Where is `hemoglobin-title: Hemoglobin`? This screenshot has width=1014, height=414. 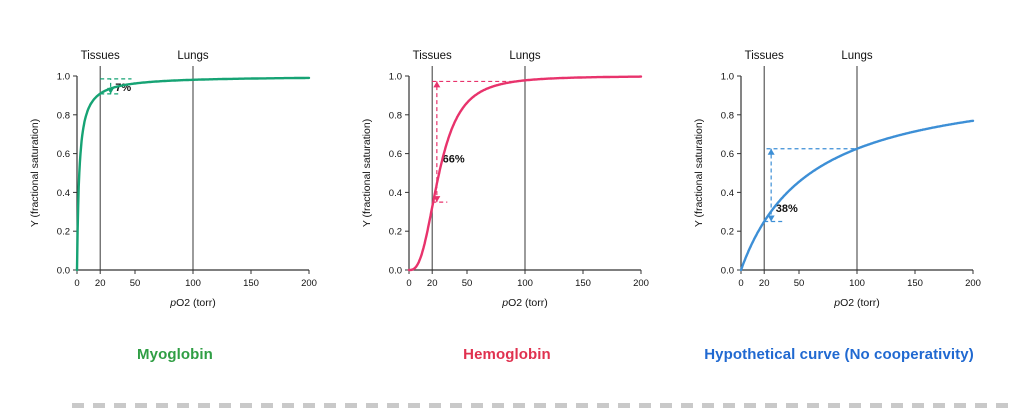 hemoglobin-title: Hemoglobin is located at coordinates (507, 354).